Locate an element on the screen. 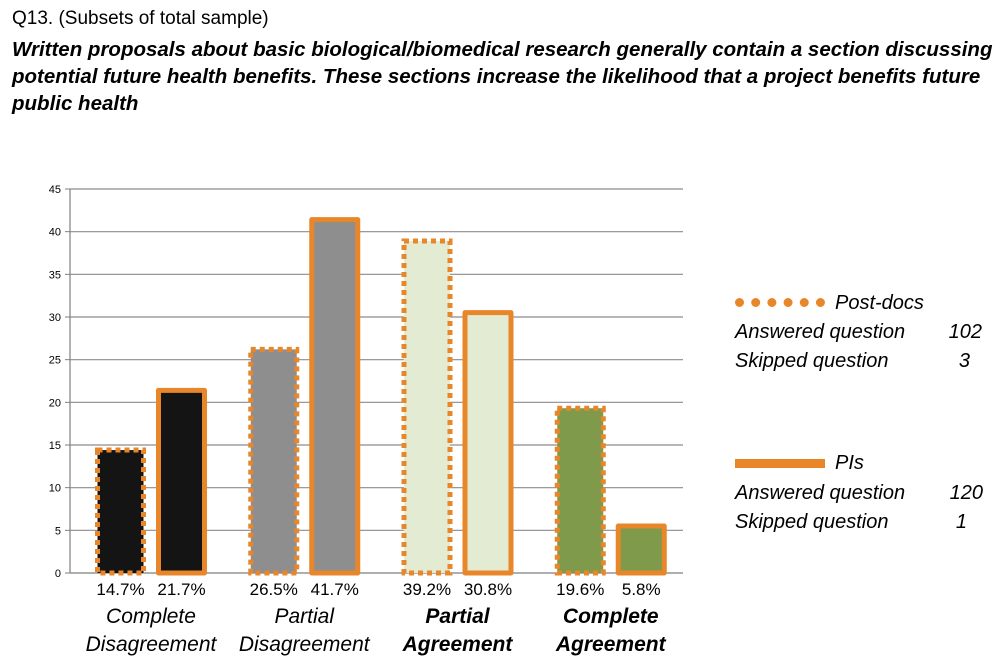 Image resolution: width=1000 pixels, height=672 pixels. legend-post-docs-answered-value: 102 is located at coordinates (965, 332).